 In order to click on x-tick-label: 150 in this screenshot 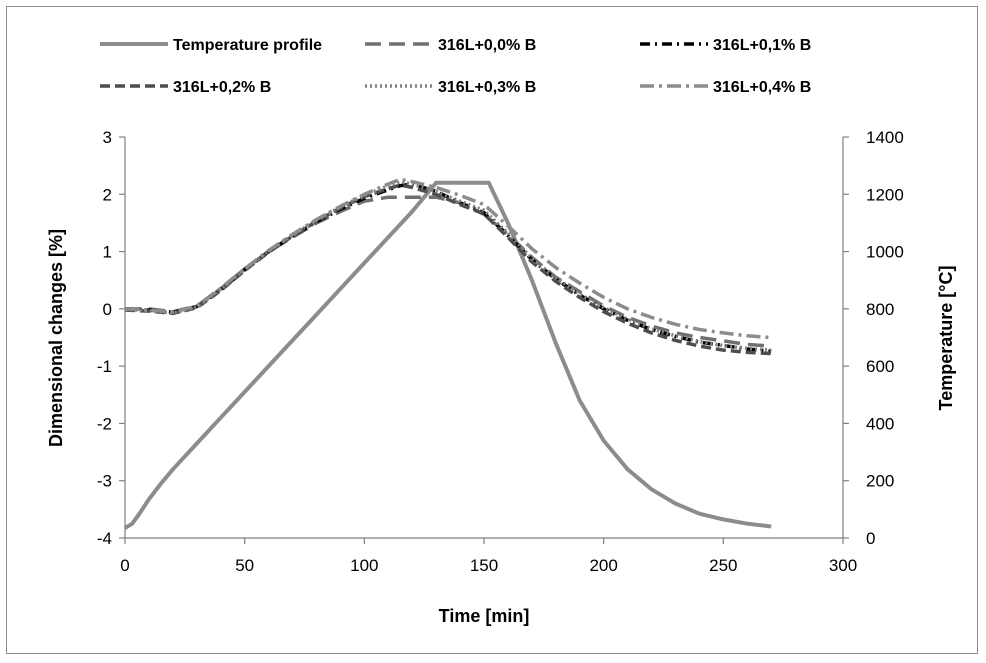, I will do `click(484, 565)`.